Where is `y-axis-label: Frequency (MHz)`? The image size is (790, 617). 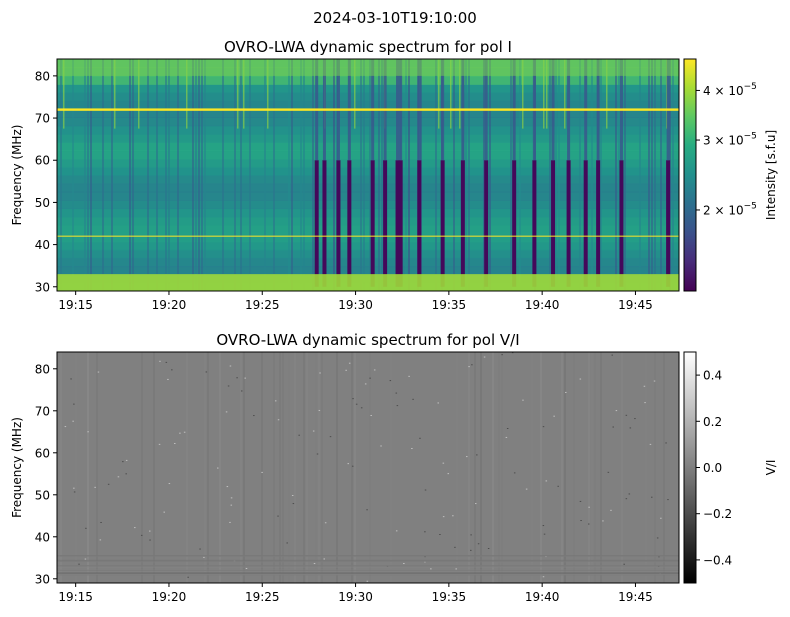
y-axis-label: Frequency (MHz) is located at coordinates (17, 467).